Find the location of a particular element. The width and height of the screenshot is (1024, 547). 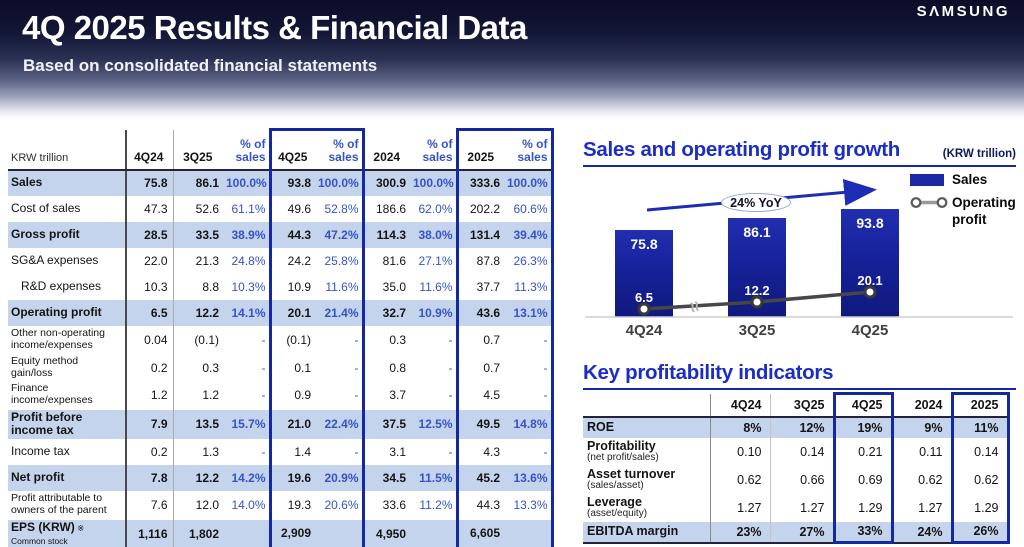

x-axis-label: 3Q25 is located at coordinates (757, 330).